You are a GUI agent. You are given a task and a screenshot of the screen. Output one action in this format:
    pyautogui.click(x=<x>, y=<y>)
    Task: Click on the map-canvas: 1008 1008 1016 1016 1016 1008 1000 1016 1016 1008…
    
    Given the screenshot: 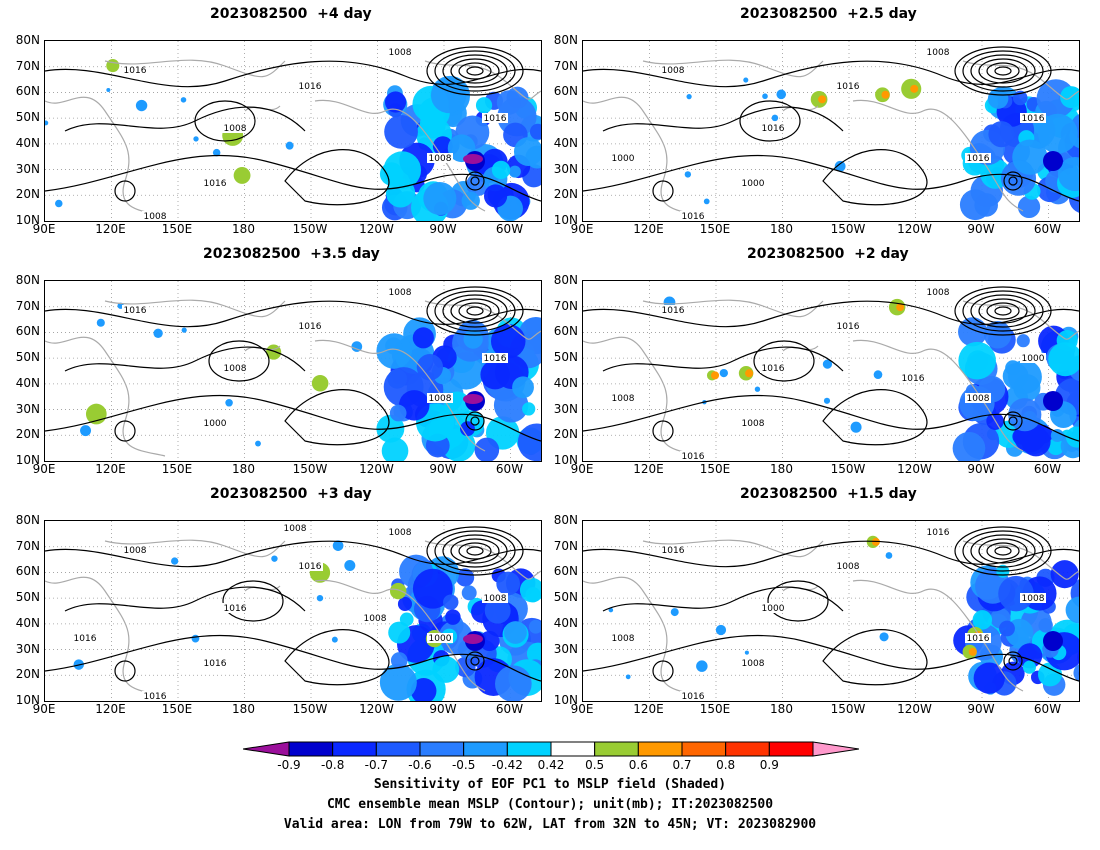 What is the action you would take?
    pyautogui.click(x=293, y=611)
    